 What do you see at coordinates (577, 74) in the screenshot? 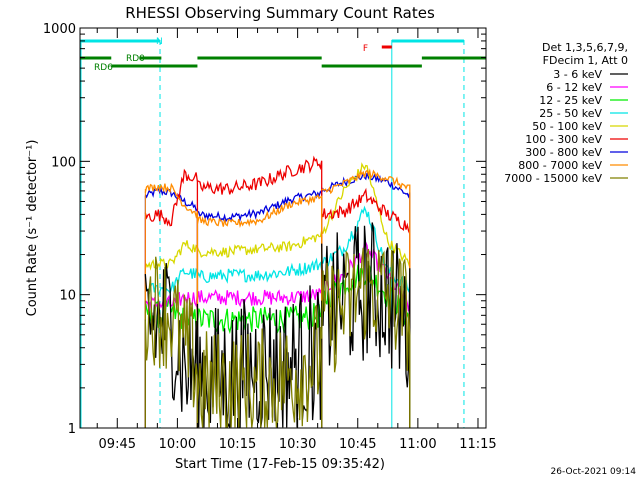
I see `legend-label: 3 - 6 keV` at bounding box center [577, 74].